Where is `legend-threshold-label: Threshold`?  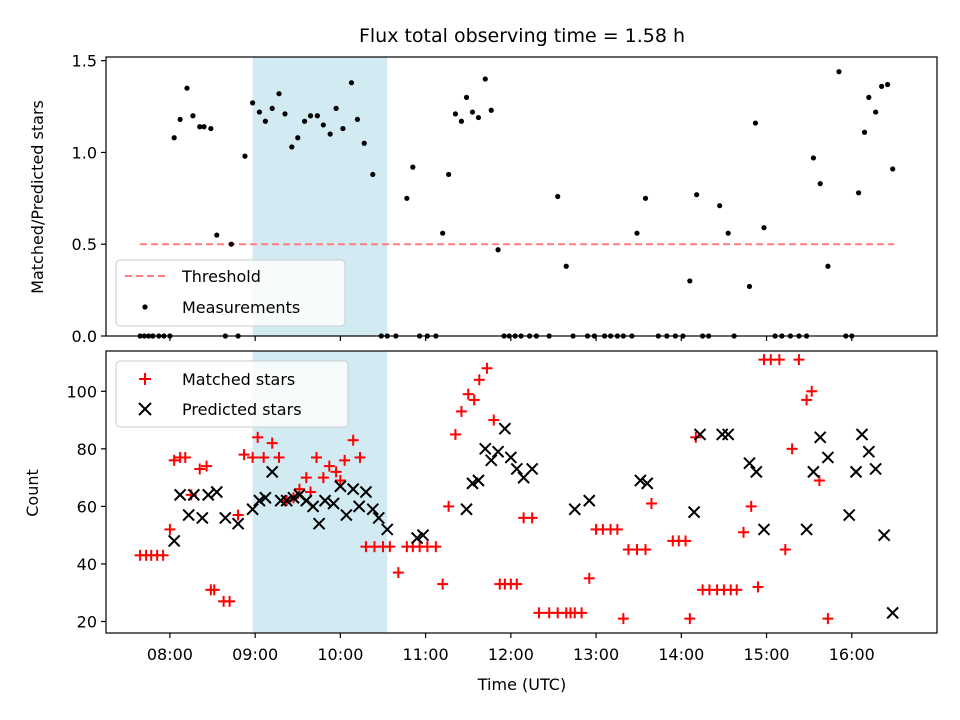 legend-threshold-label: Threshold is located at coordinates (221, 276).